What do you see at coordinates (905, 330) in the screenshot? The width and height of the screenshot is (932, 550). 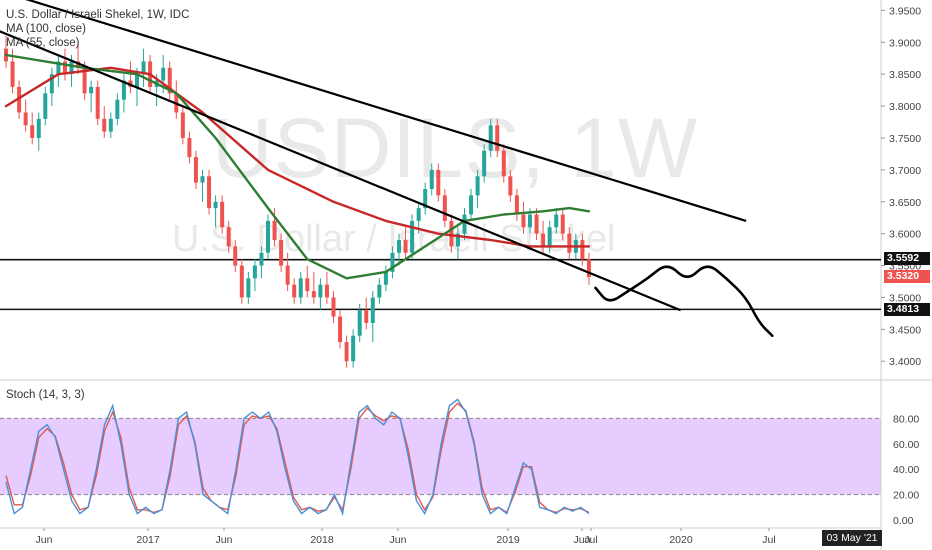 I see `price-tick-label: 3.4500` at bounding box center [905, 330].